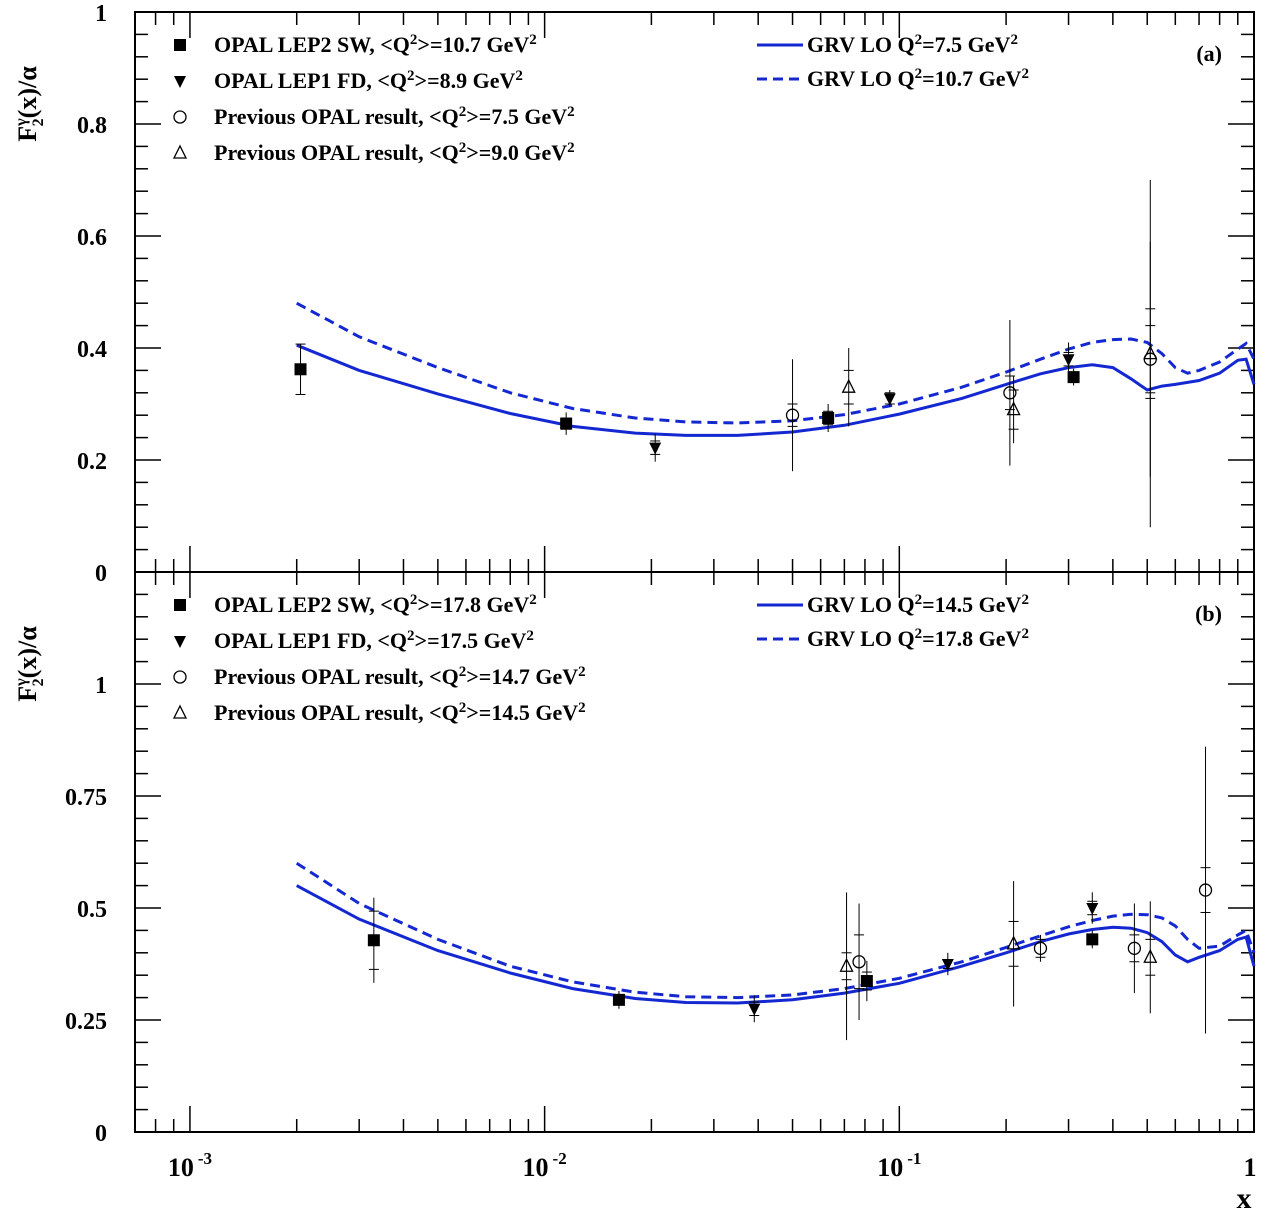 The height and width of the screenshot is (1217, 1265). What do you see at coordinates (1250, 1167) in the screenshot?
I see `x-tick-label: 1` at bounding box center [1250, 1167].